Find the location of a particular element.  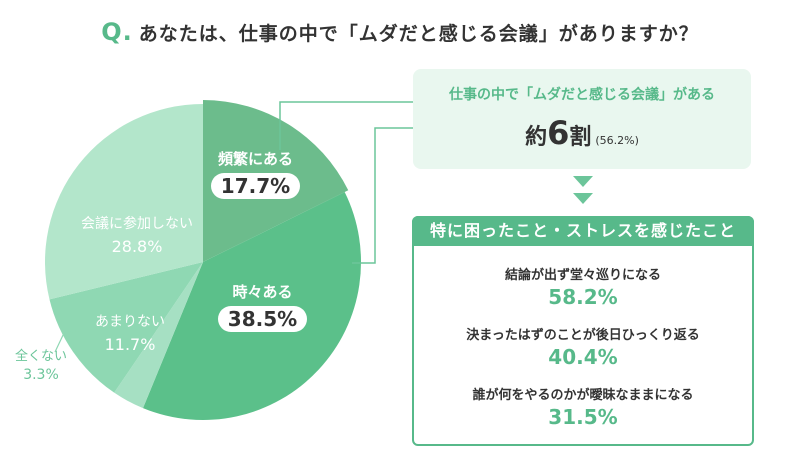

summary-figure: 約6割 (56.2%) is located at coordinates (582, 133).